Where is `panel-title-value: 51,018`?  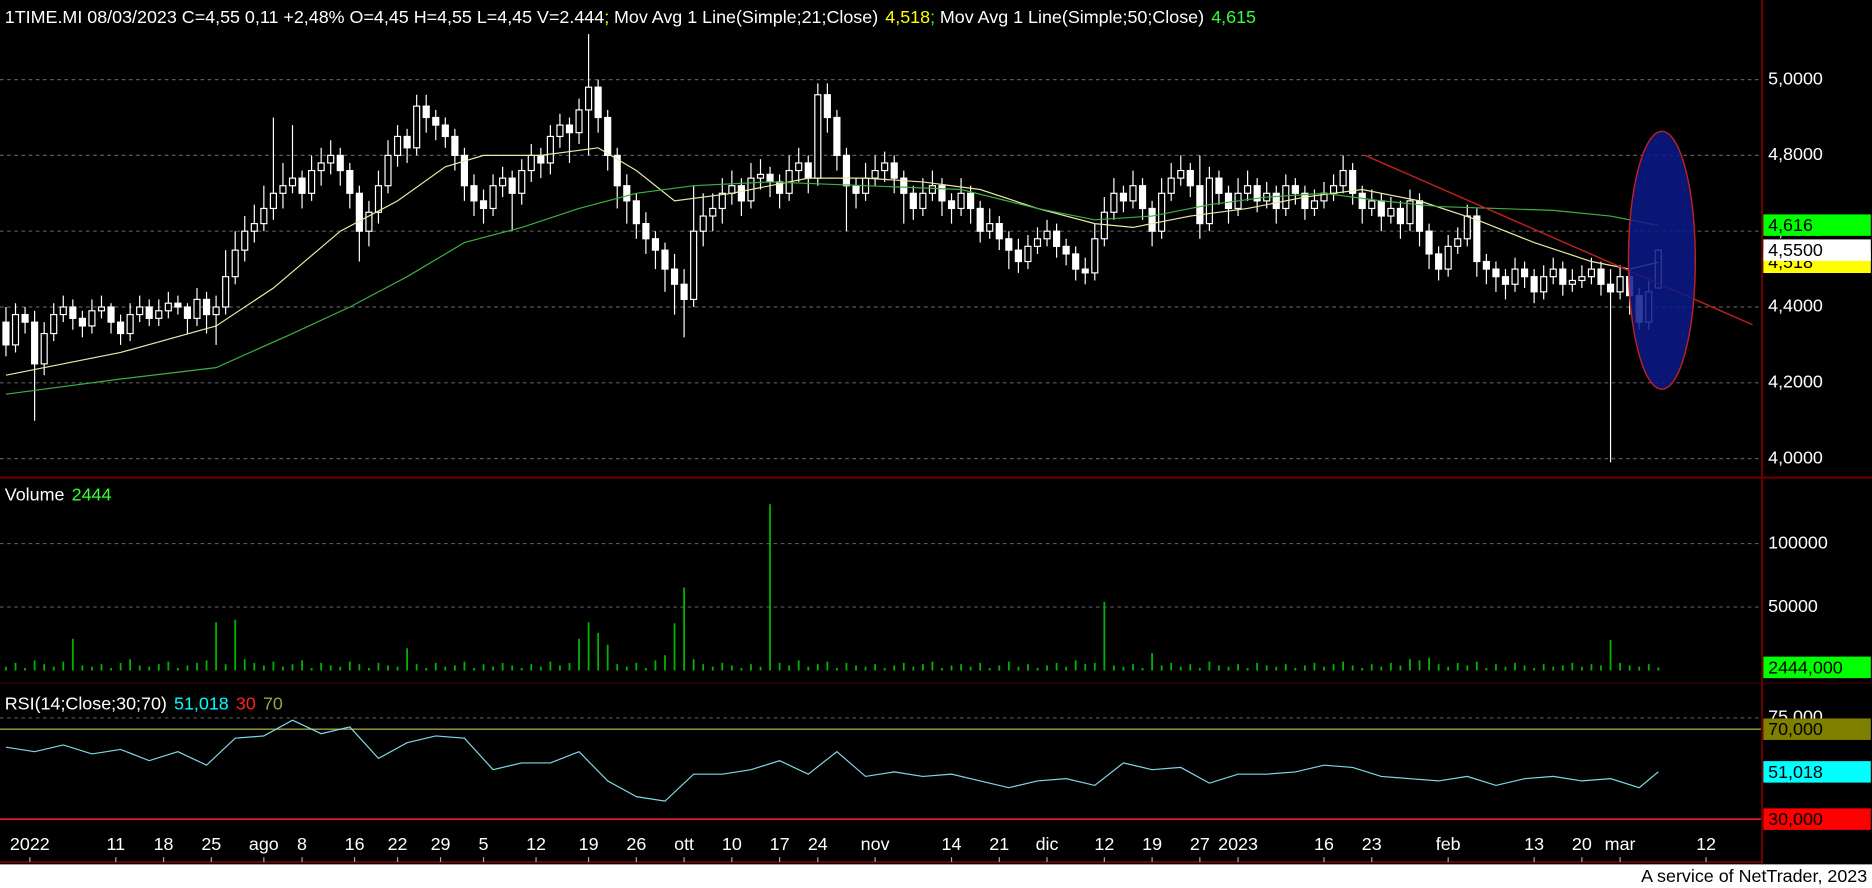 panel-title-value: 51,018 is located at coordinates (201, 703).